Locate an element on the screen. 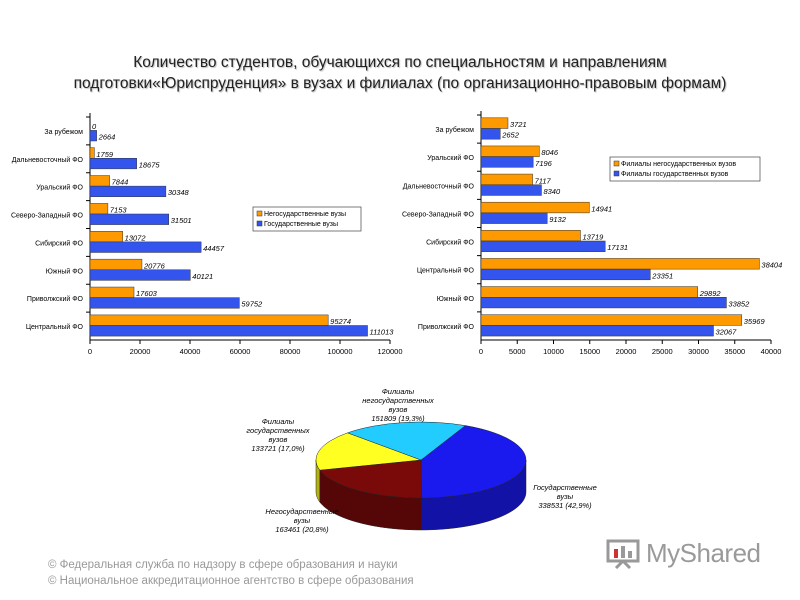  data-label: 44457 is located at coordinates (214, 248).